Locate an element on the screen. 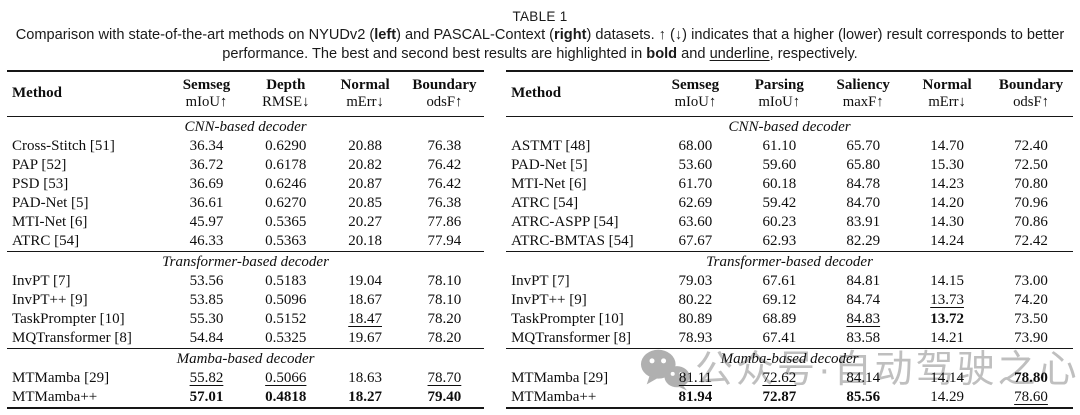  value-cell: 78.80 is located at coordinates (1031, 378).